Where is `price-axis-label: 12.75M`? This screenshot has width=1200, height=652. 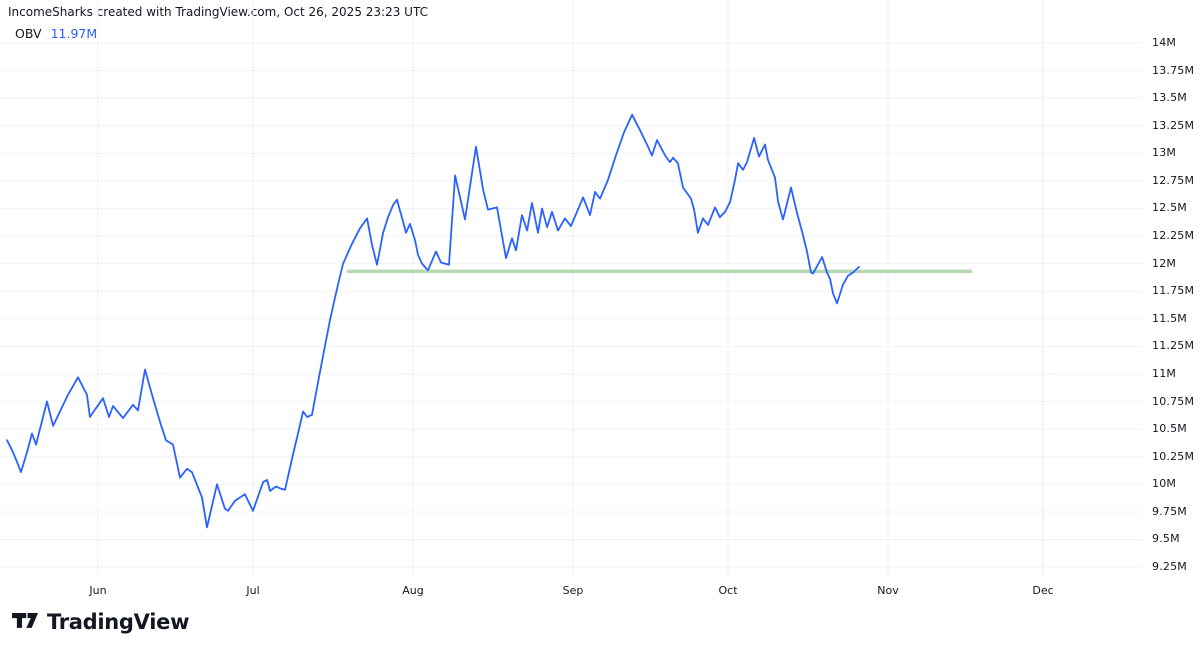 price-axis-label: 12.75M is located at coordinates (1173, 180).